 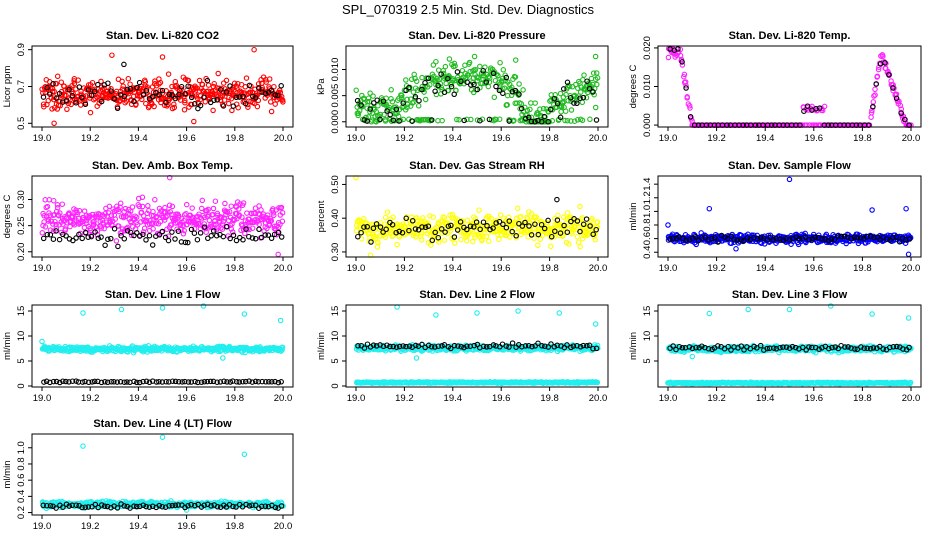 I want to click on y-tick-label: 0.25, so click(x=21, y=225).